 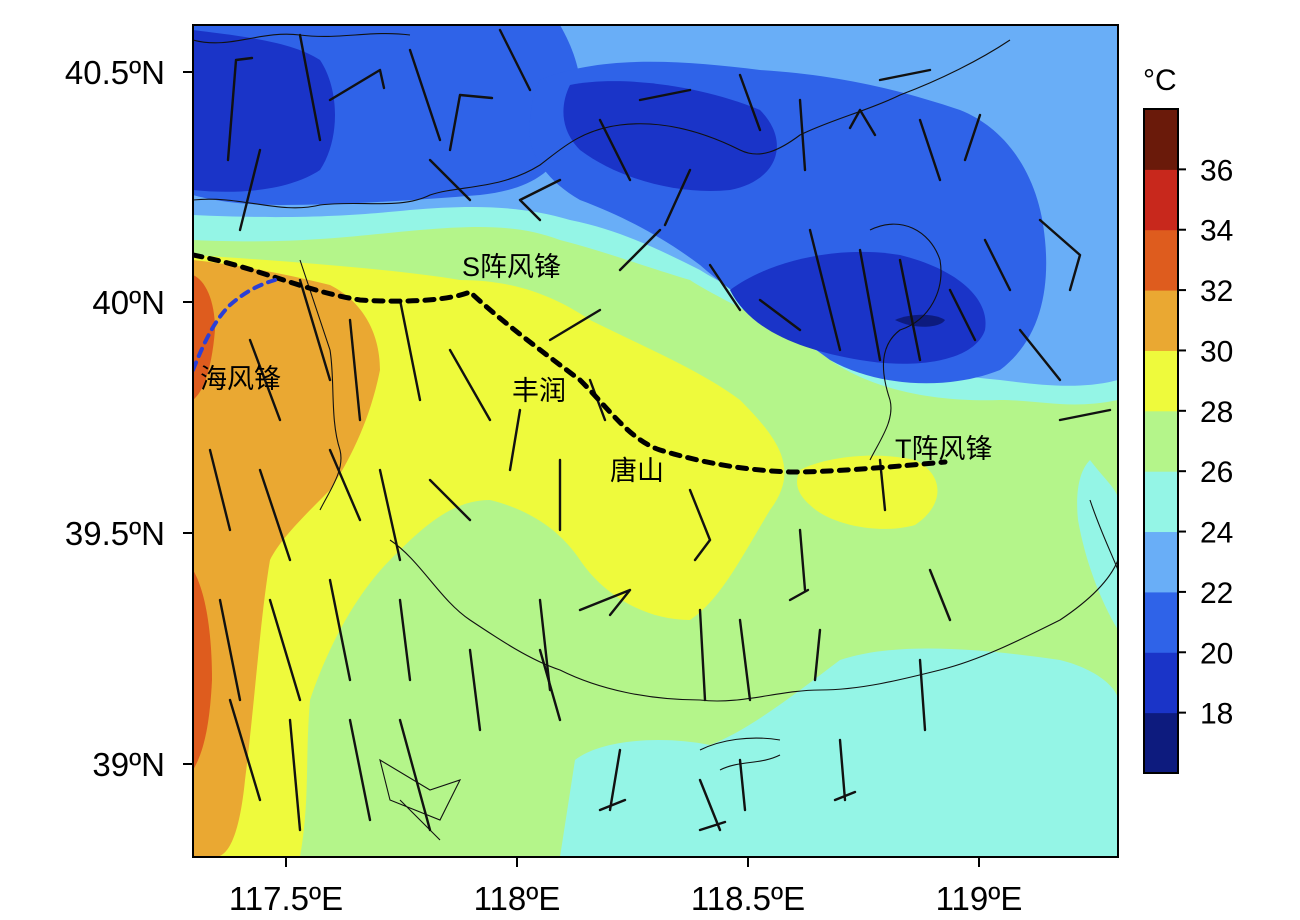 I want to click on sea-breeze-front-label: 海风锋, so click(x=240, y=379).